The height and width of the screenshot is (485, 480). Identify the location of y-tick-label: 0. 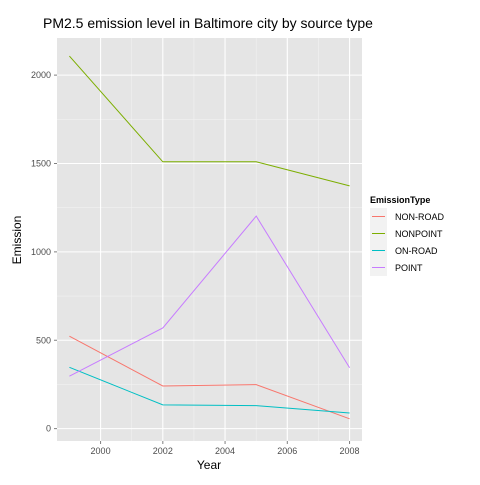
(48, 429).